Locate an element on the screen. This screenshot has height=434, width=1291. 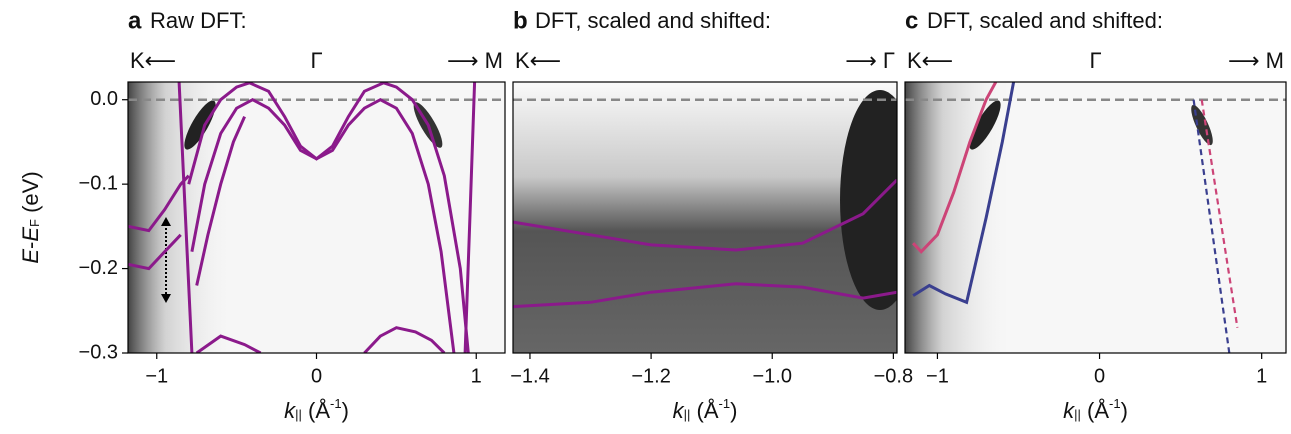
arrow-heads is located at coordinates (166, 260).